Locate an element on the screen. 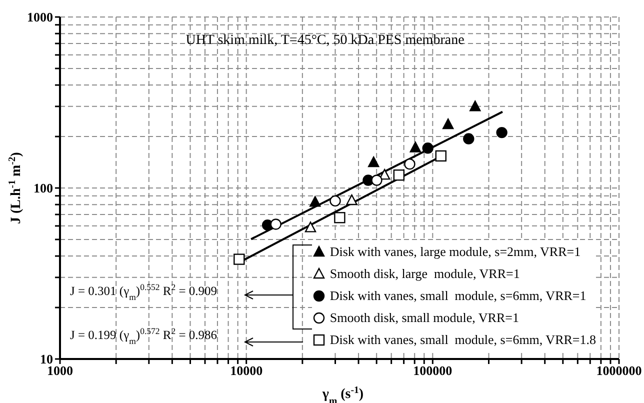 The height and width of the screenshot is (403, 644). x-tick-label: 100000 is located at coordinates (432, 370).